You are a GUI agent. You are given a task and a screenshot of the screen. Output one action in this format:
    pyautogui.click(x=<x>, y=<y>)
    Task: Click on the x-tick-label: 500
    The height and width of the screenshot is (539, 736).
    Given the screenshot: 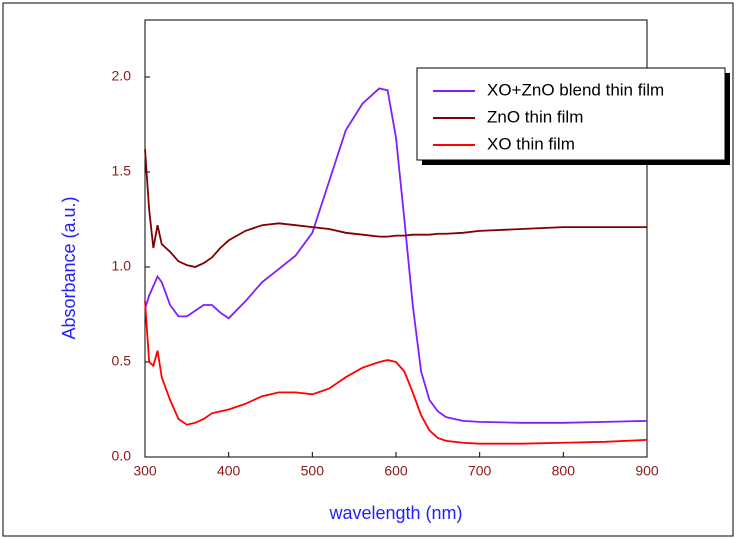 What is the action you would take?
    pyautogui.click(x=313, y=471)
    